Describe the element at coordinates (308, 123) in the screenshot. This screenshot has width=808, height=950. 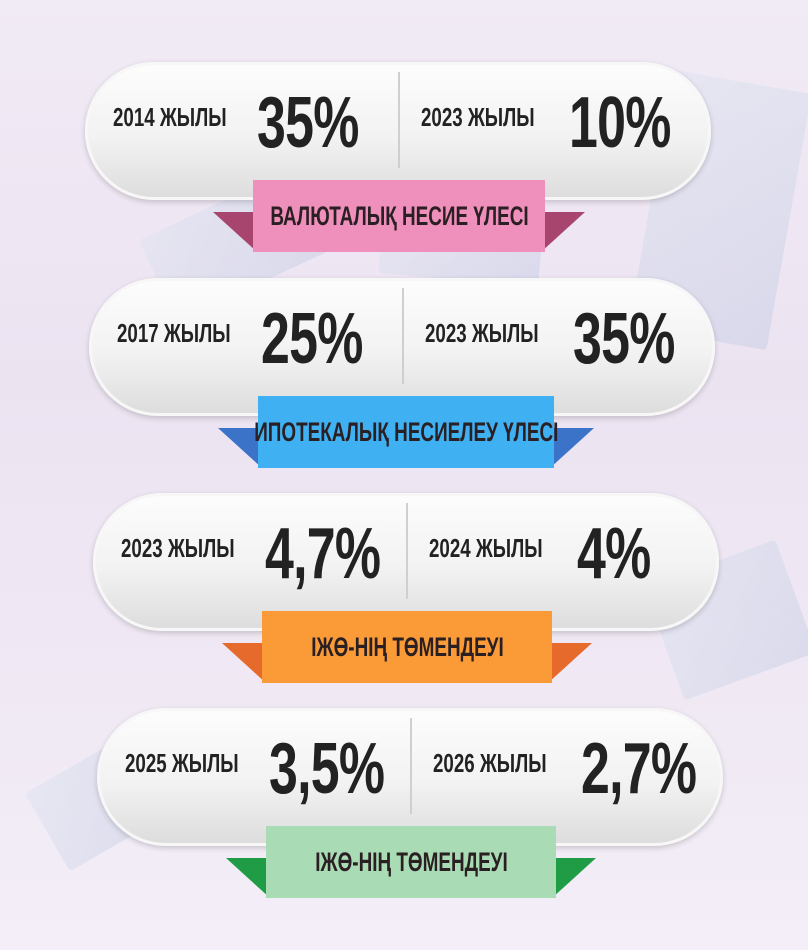
I see `left-value: 35%` at that location.